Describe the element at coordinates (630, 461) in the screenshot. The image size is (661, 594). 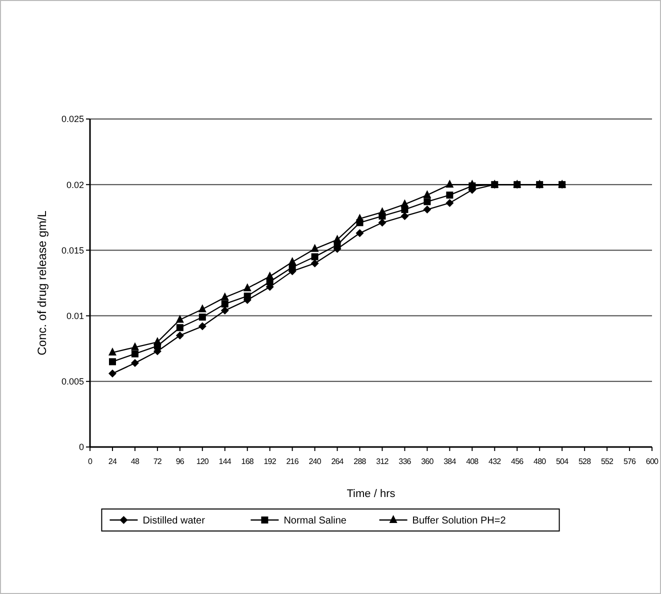
I see `x-tick-label: 576` at that location.